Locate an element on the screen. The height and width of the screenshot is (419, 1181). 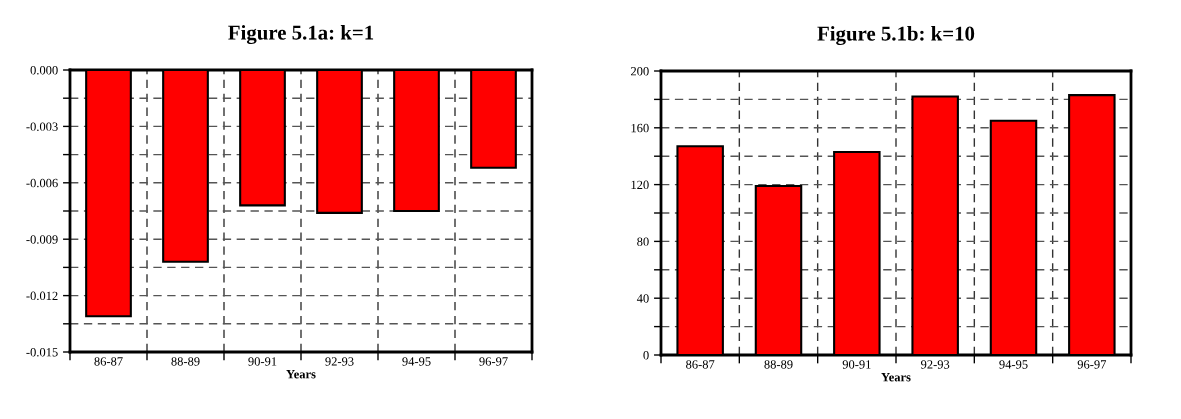
y-tick-label: 40 is located at coordinates (642, 298).